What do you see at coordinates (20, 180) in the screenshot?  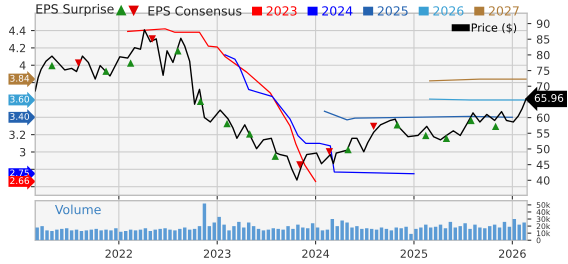 I see `text: 2.66` at bounding box center [20, 180].